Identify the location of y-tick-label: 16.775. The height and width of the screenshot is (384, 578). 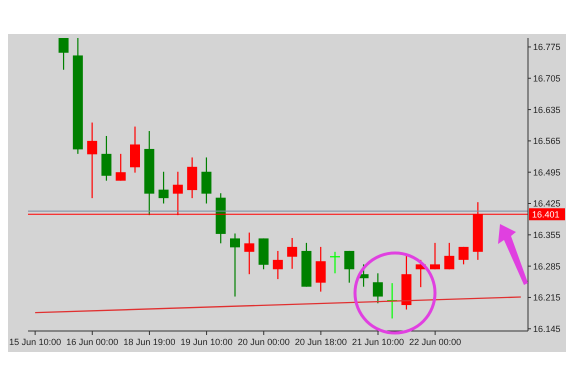
(547, 47).